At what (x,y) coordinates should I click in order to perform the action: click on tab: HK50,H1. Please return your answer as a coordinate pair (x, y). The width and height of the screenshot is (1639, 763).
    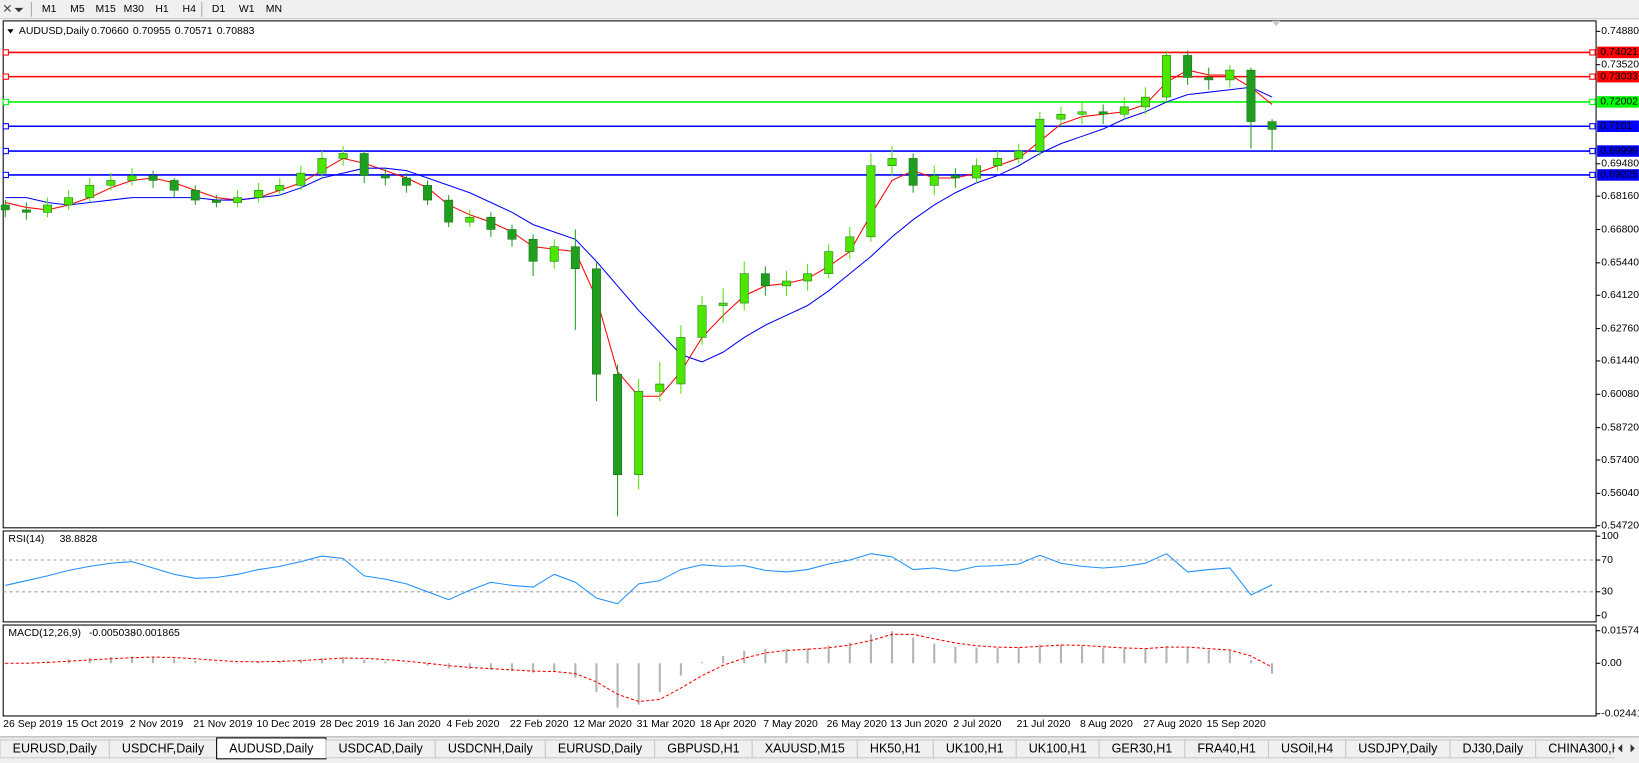
    Looking at the image, I should click on (895, 749).